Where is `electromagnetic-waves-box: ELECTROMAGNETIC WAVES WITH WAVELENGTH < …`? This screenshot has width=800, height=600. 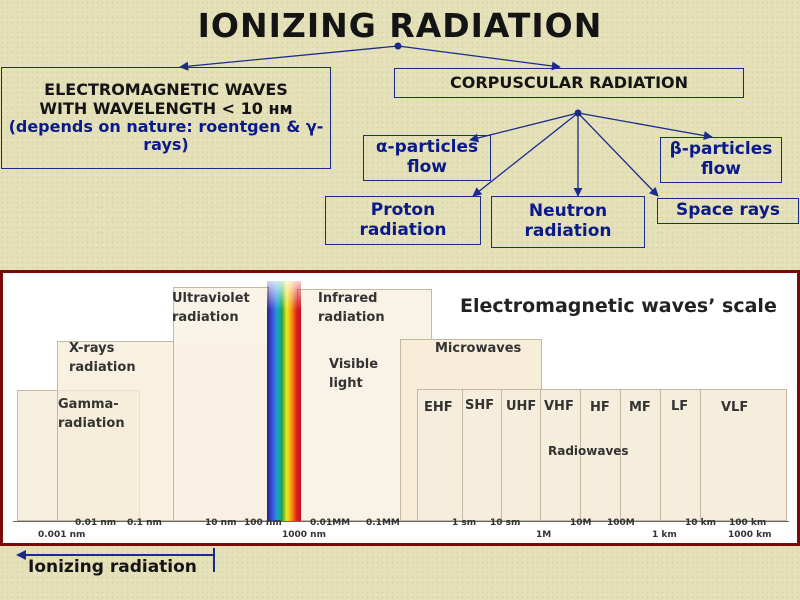
electromagnetic-waves-box: ELECTROMAGNETIC WAVES WITH WAVELENGTH < … is located at coordinates (166, 118).